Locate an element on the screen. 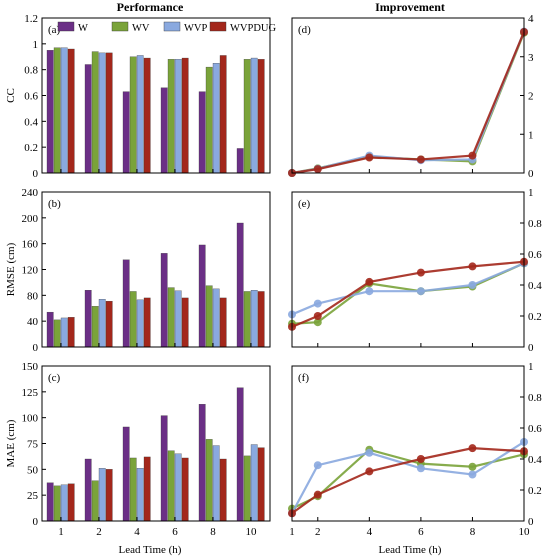  y-tick-label: 0.6 is located at coordinates (31, 97).